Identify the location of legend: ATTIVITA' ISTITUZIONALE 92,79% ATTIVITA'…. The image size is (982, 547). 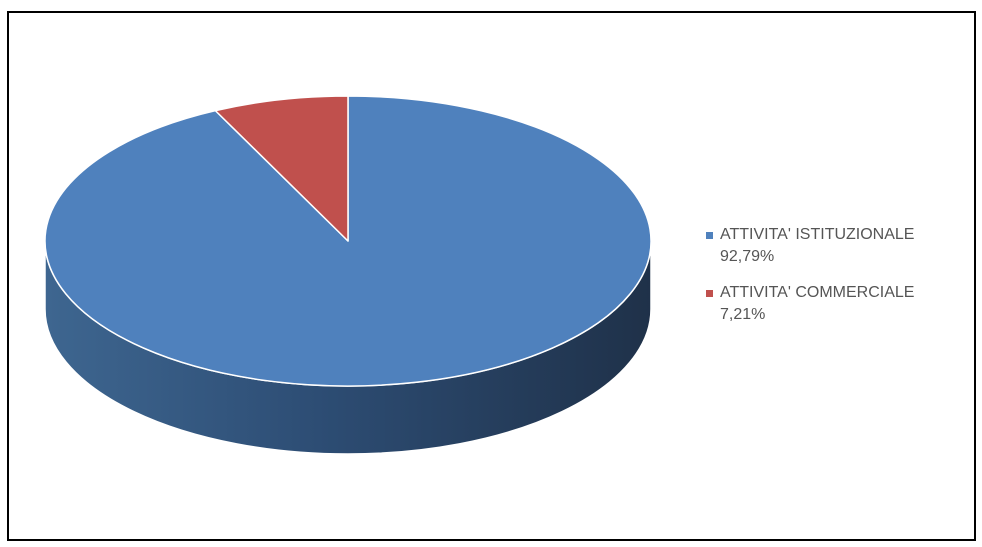
(841, 282).